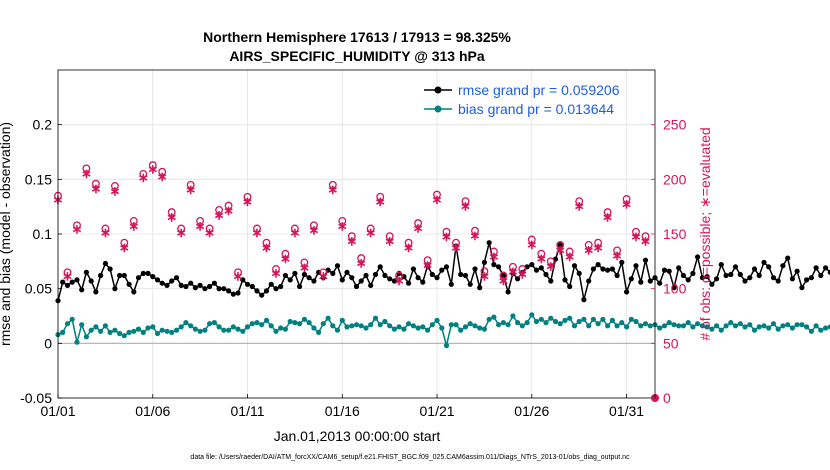  Describe the element at coordinates (38, 179) in the screenshot. I see `y-left-tick-label: 0.15` at that location.